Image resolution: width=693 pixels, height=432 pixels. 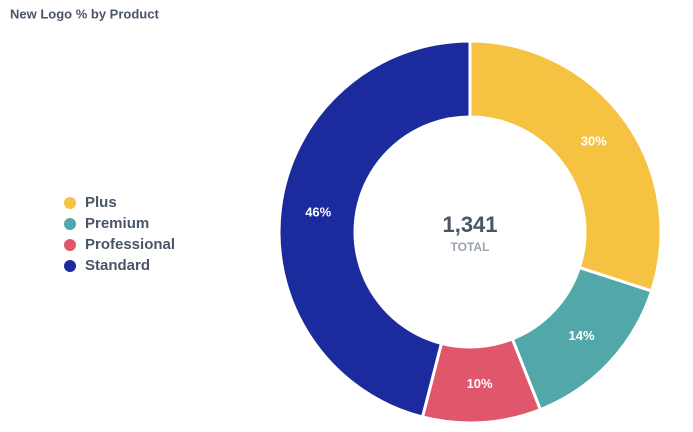 I want to click on center-value: 1,341, so click(x=469, y=224).